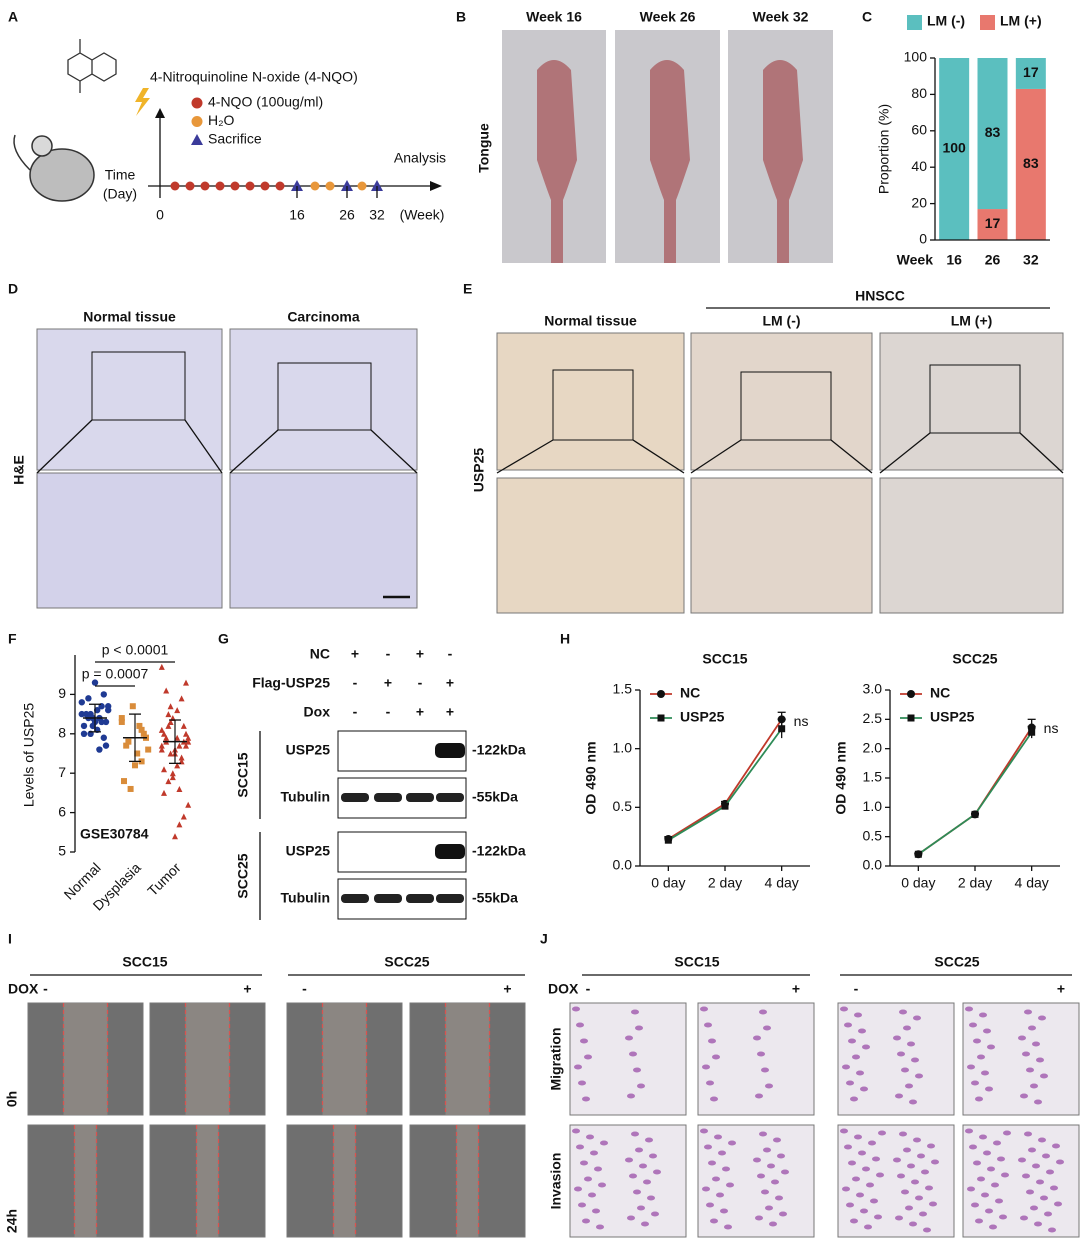 The image size is (1080, 1242). What do you see at coordinates (479, 470) in the screenshot?
I see `row-label: USP25` at bounding box center [479, 470].